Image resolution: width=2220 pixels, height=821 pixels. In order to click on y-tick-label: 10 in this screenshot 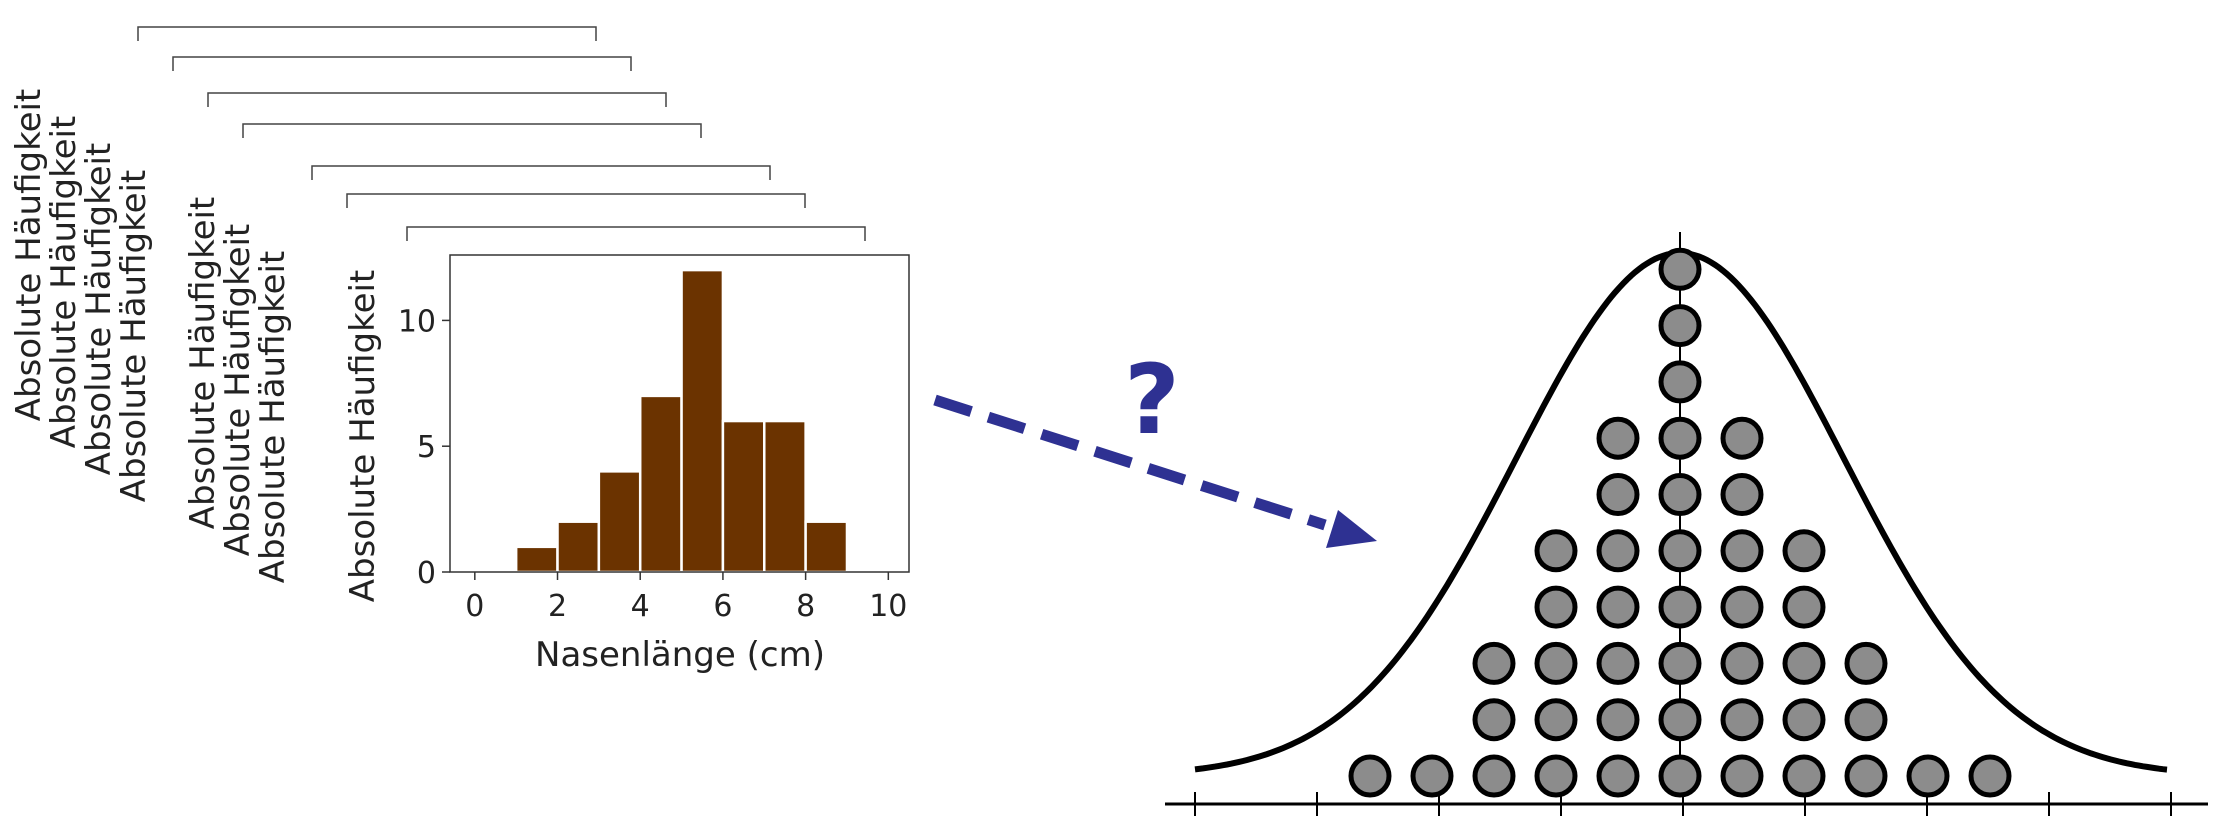, I will do `click(417, 321)`.